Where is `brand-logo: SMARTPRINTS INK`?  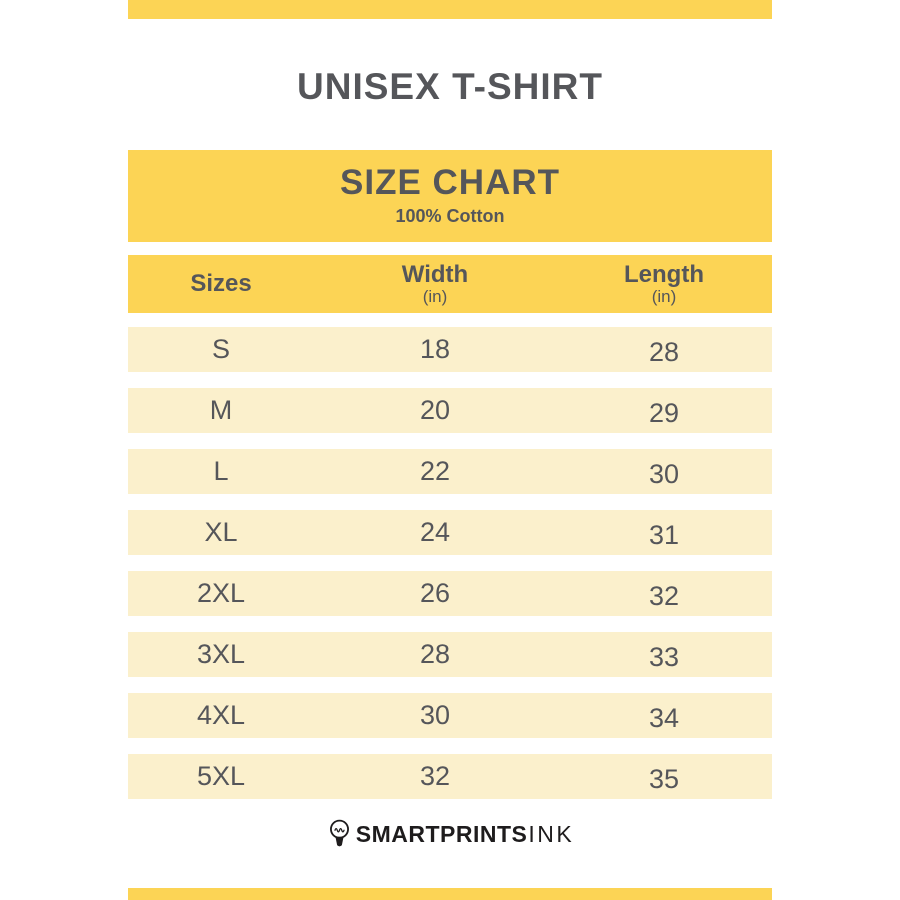
brand-logo: SMARTPRINTS INK is located at coordinates (450, 834).